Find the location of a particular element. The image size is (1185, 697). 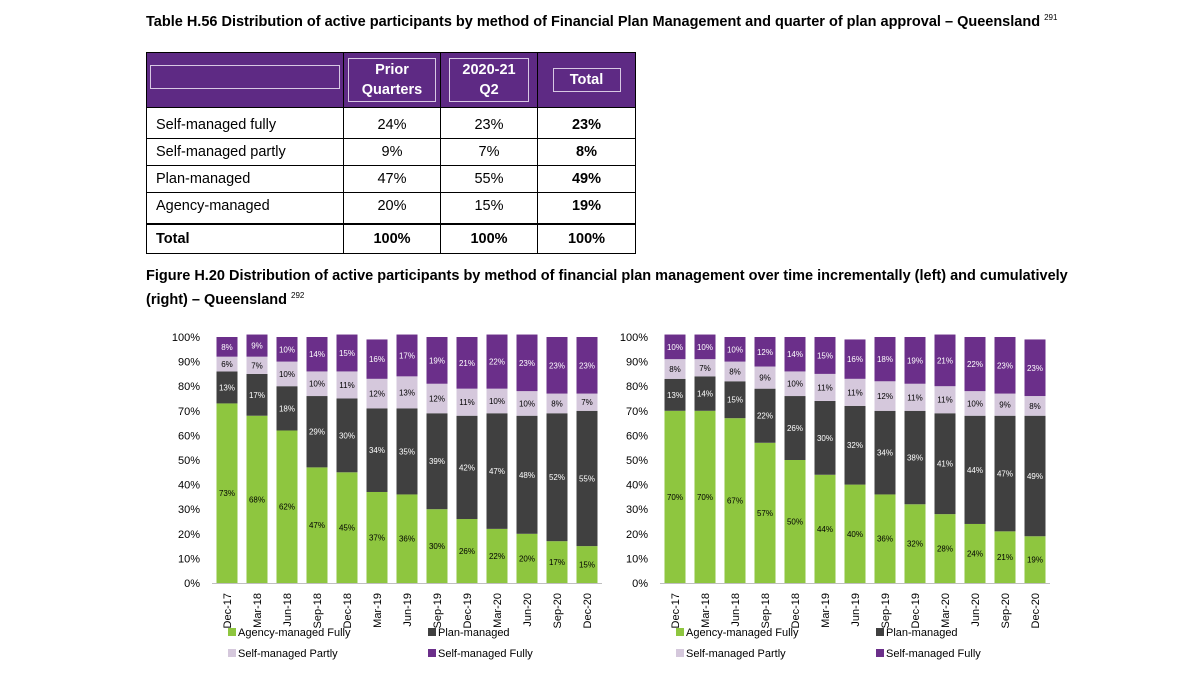

cell-prior: 9% is located at coordinates (392, 152).